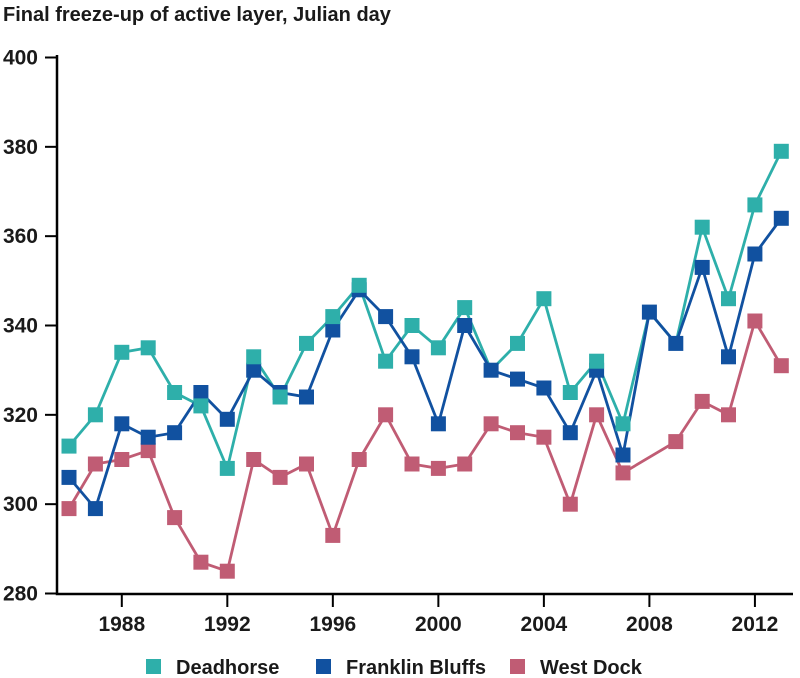 The width and height of the screenshot is (800, 678). What do you see at coordinates (323, 666) in the screenshot?
I see `franklin-bluffs-swatch-icon` at bounding box center [323, 666].